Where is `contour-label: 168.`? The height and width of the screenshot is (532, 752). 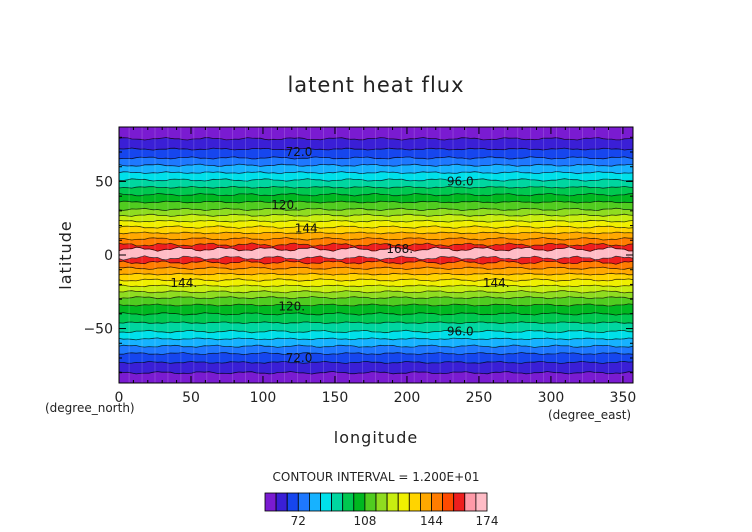 contour-label: 168. is located at coordinates (399, 249).